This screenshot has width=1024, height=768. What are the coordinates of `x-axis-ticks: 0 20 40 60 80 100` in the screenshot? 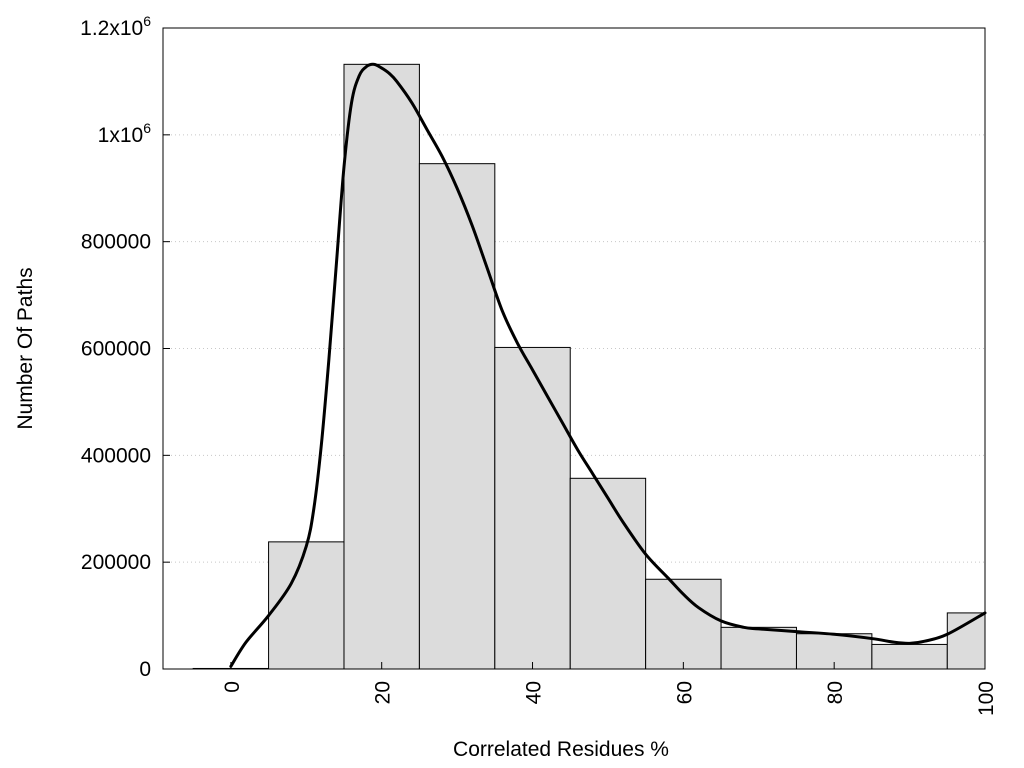 It's located at (609, 689).